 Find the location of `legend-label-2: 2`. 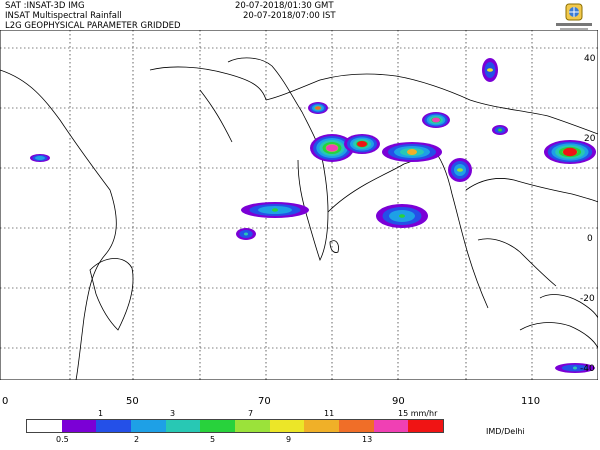

legend-label-2: 2 is located at coordinates (137, 439).